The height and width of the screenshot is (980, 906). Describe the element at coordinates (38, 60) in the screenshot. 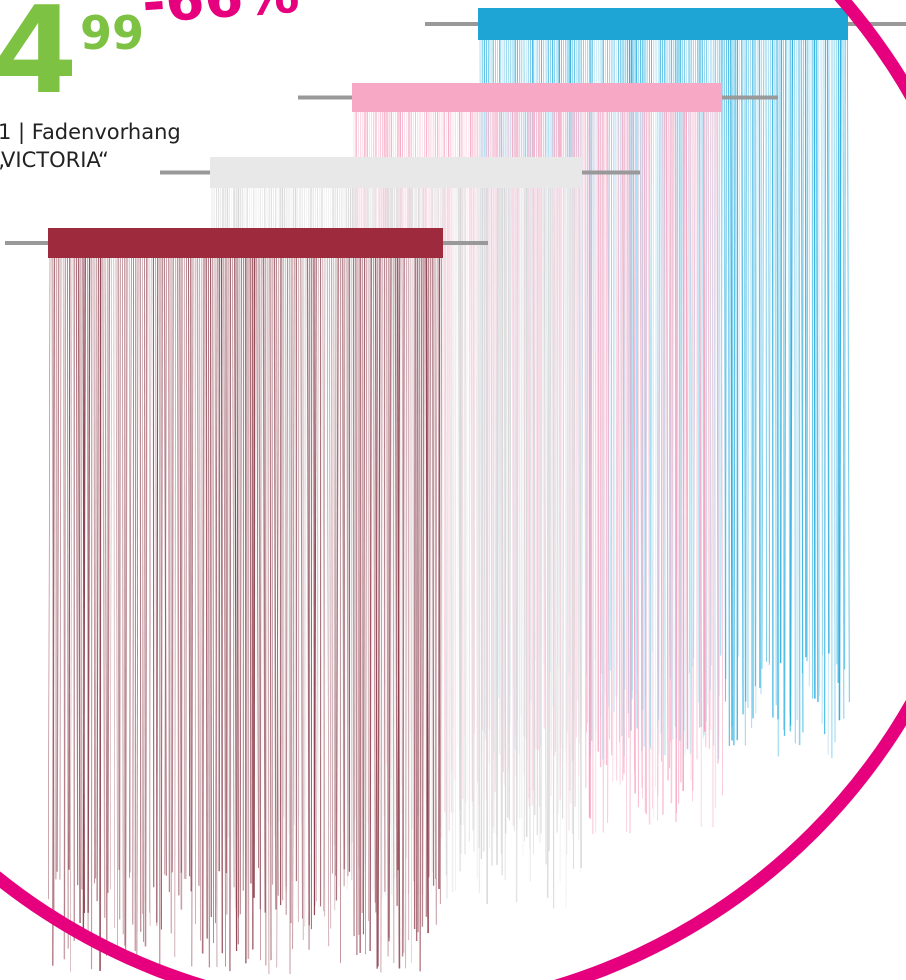

I see `price-whole: 4` at that location.